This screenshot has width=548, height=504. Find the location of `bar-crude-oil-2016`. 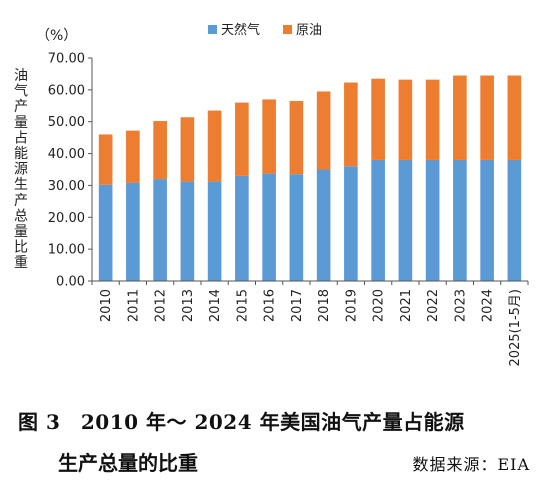

bar-crude-oil-2016 is located at coordinates (269, 136).